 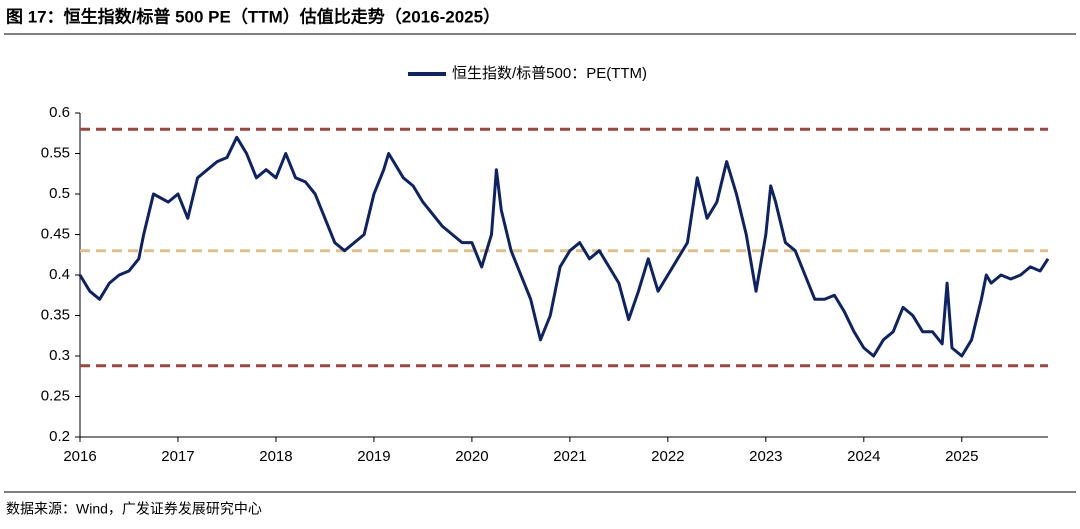 I want to click on x-tick-label: 2021, so click(x=569, y=456).